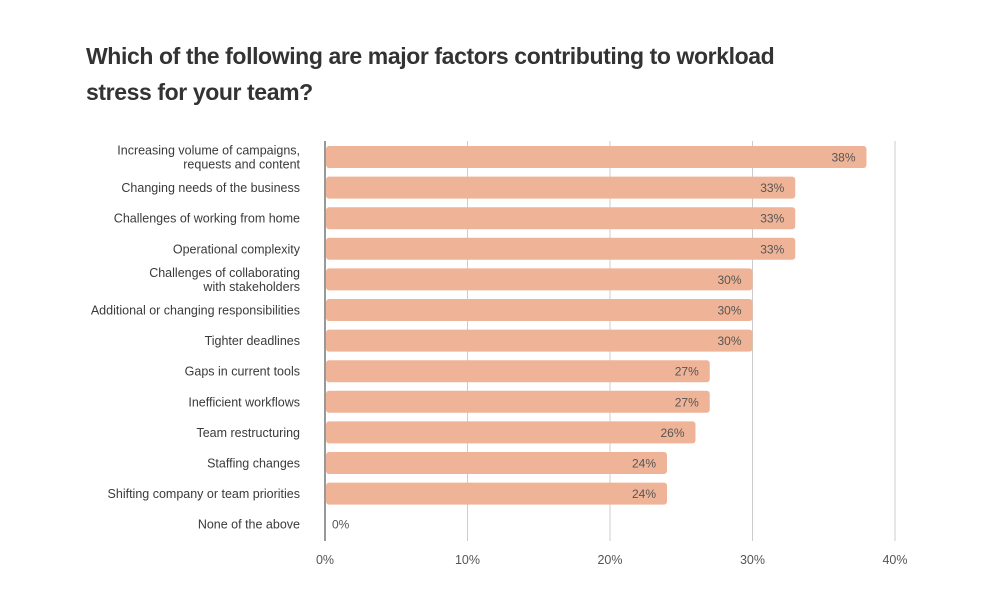  What do you see at coordinates (752, 560) in the screenshot?
I see `x-tick-label: 30%` at bounding box center [752, 560].